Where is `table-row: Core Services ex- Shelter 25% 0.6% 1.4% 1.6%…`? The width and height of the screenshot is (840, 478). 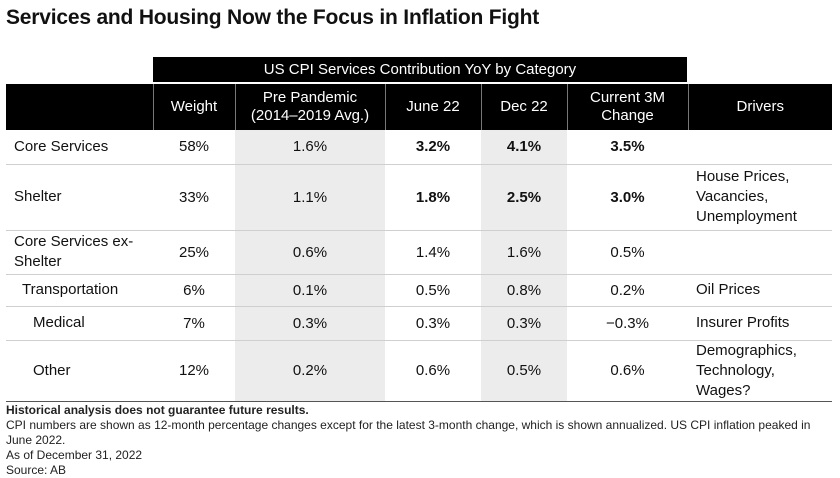 table-row: Core Services ex- Shelter 25% 0.6% 1.4% 1.6%… is located at coordinates (419, 252).